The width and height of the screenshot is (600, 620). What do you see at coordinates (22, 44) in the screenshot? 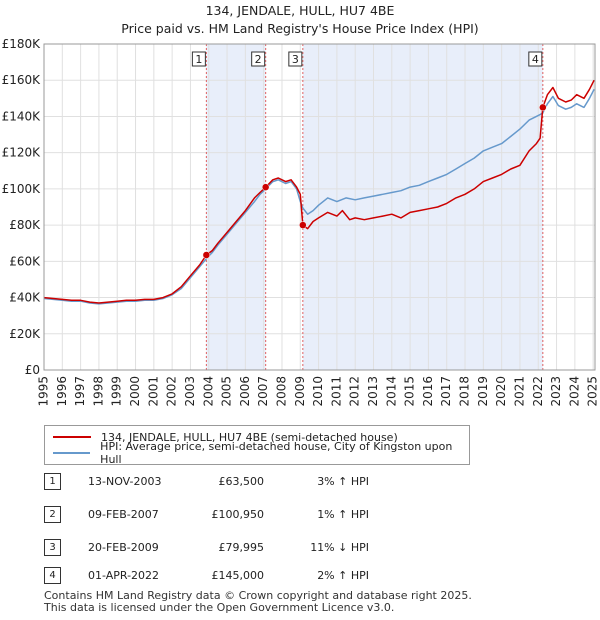
I see `y-tick-label: £180K` at bounding box center [22, 44].